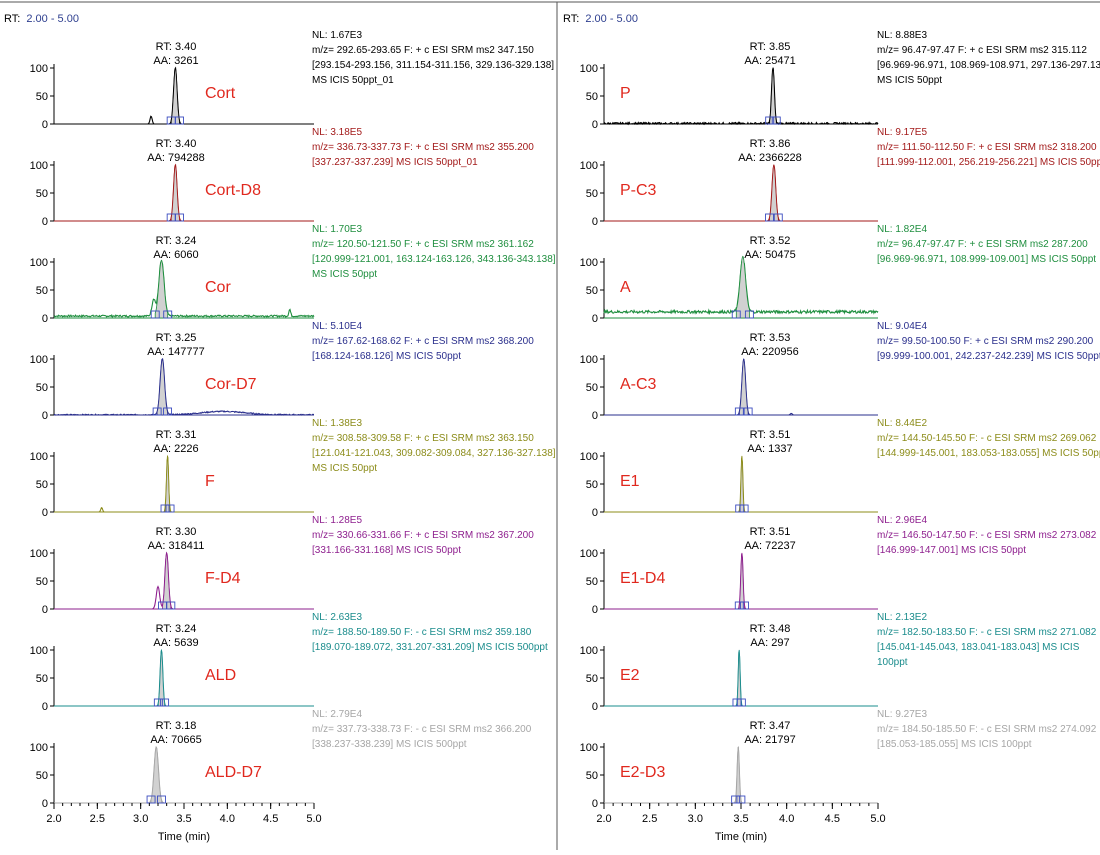 The image size is (1100, 855). Describe the element at coordinates (176, 726) in the screenshot. I see `peak-rt-label: RT: 3.18` at that location.